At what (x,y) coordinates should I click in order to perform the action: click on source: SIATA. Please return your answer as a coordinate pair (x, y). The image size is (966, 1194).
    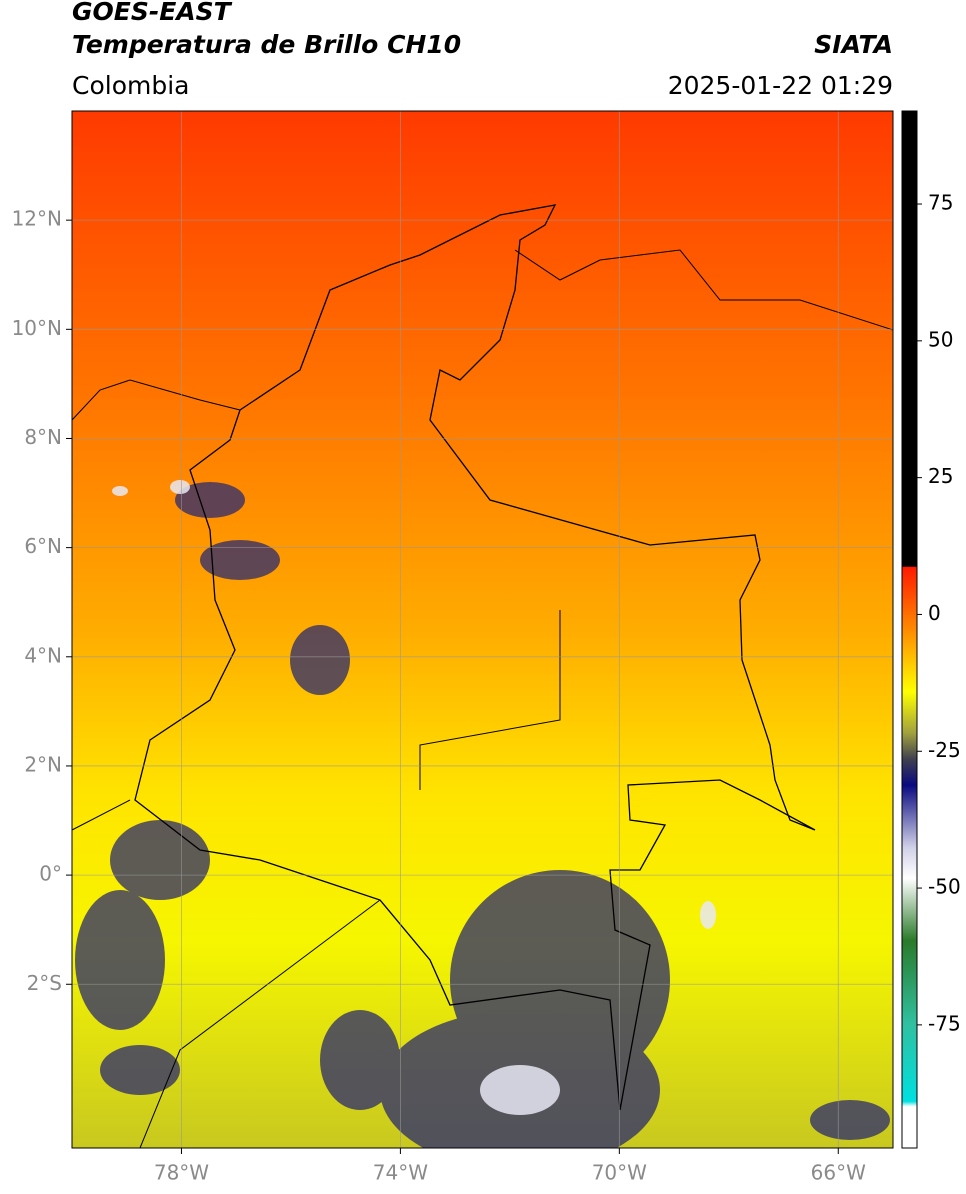
    Looking at the image, I should click on (853, 44).